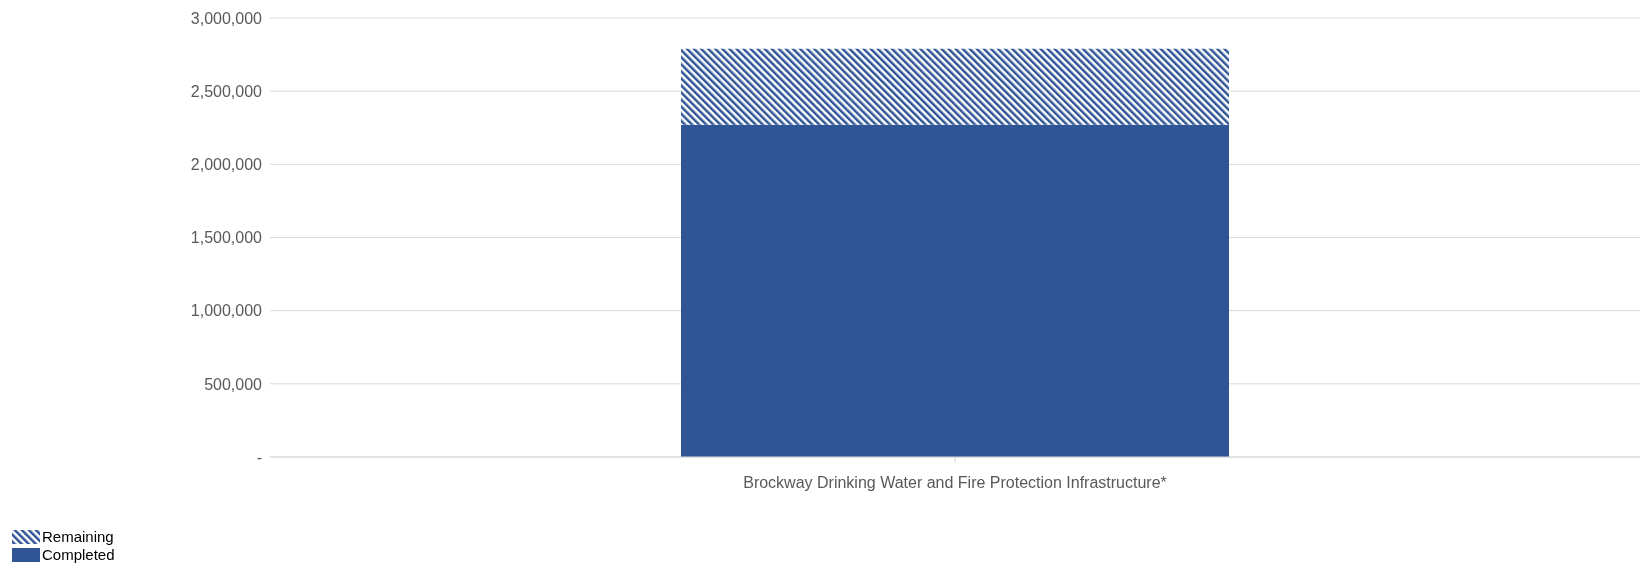 Image resolution: width=1648 pixels, height=568 pixels. Describe the element at coordinates (955, 483) in the screenshot. I see `x-tick-label: Brockway Drinking Water and Fire Protection Infrastructure*` at that location.